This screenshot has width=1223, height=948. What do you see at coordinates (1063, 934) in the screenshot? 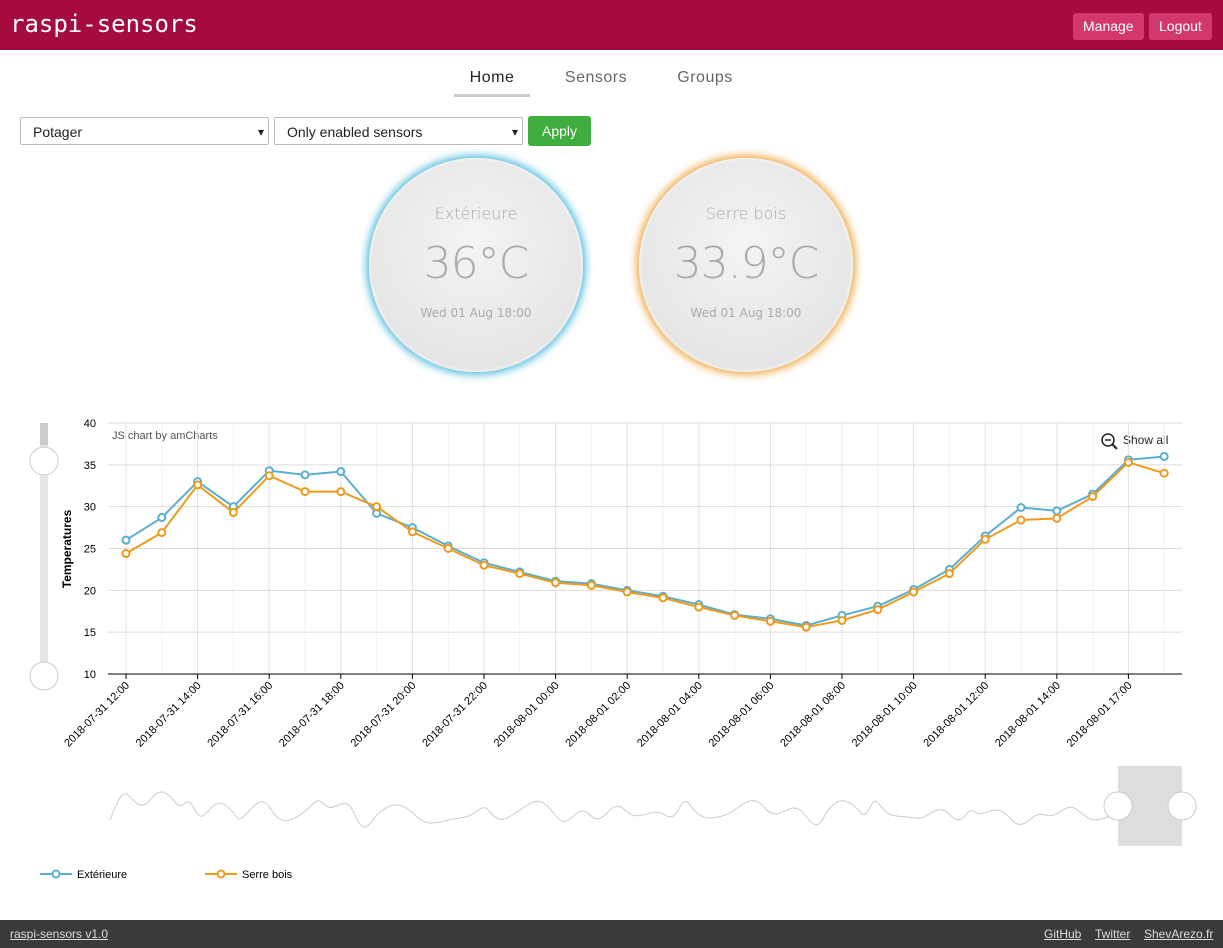
I see `github-link: GitHub` at bounding box center [1063, 934].